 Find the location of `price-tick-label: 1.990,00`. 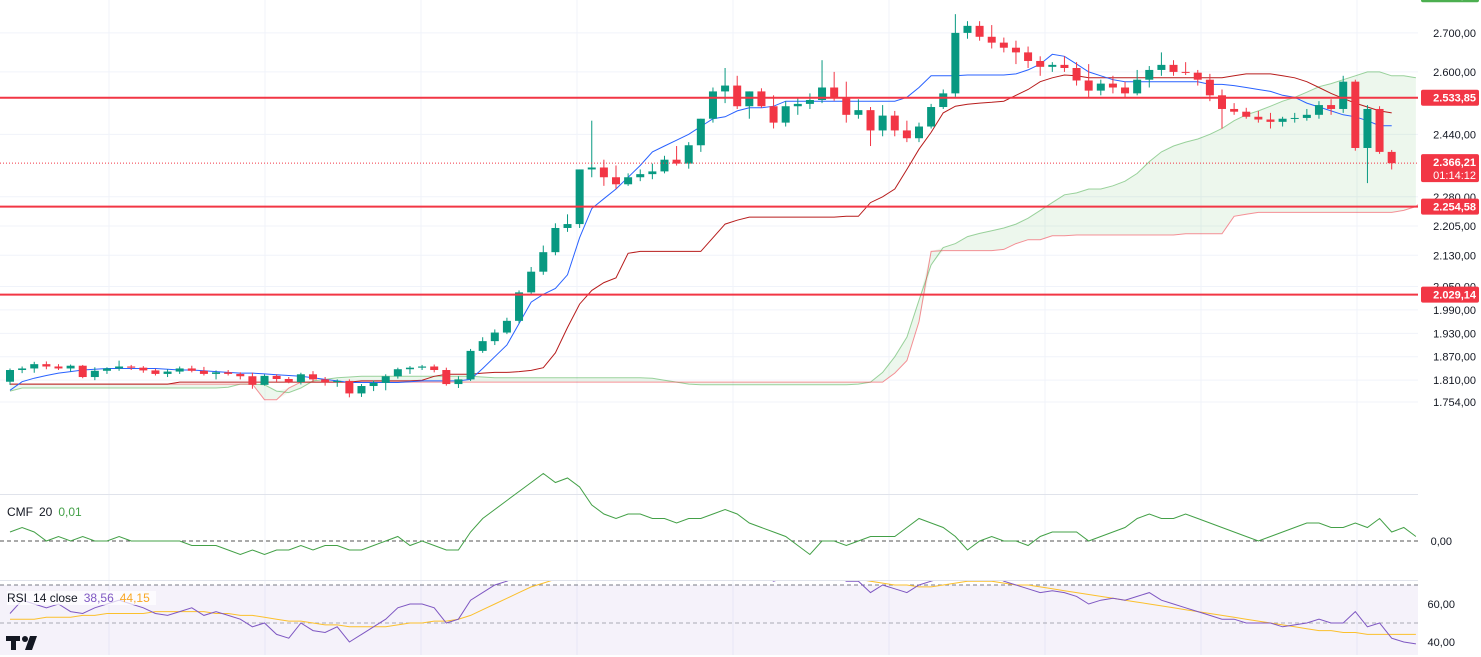

price-tick-label: 1.990,00 is located at coordinates (1454, 311).